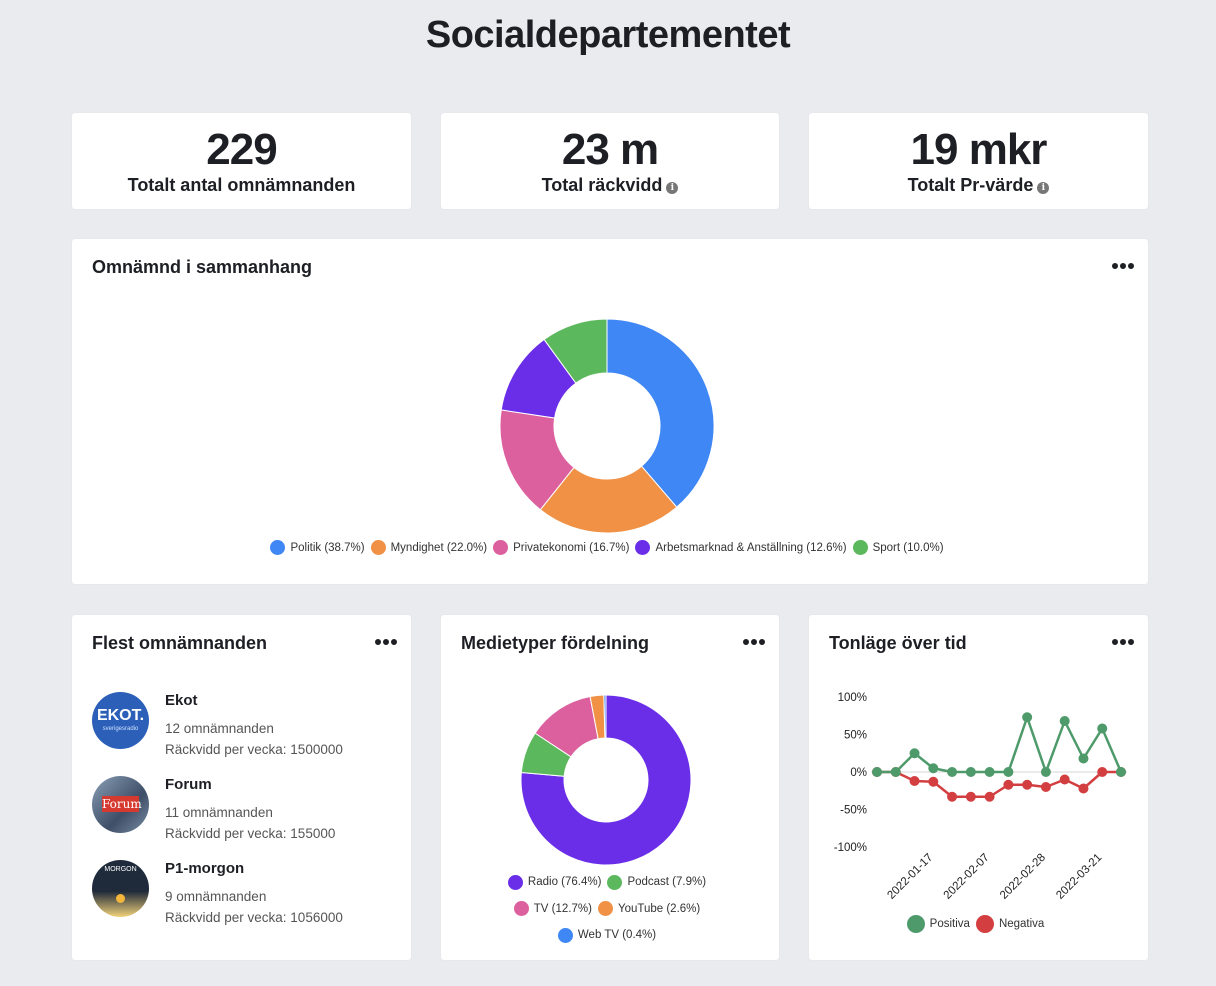  I want to click on outlet-mentions: 11 omnämnanden, so click(219, 812).